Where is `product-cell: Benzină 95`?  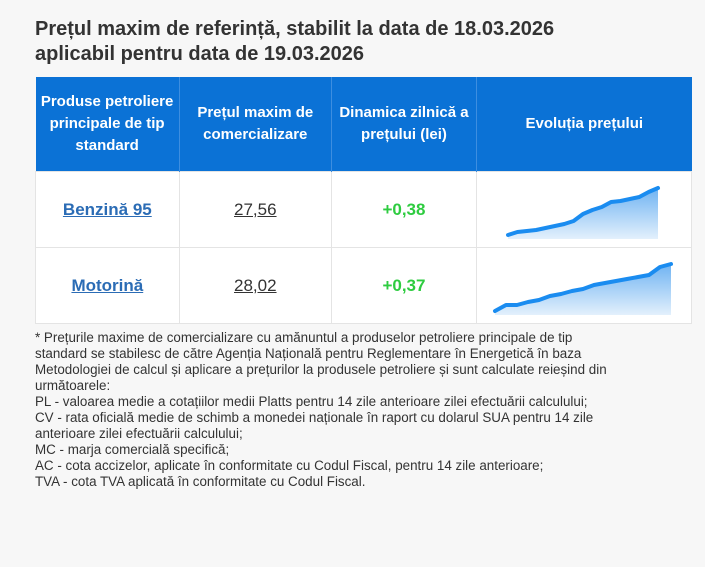
product-cell: Benzină 95 is located at coordinates (107, 209).